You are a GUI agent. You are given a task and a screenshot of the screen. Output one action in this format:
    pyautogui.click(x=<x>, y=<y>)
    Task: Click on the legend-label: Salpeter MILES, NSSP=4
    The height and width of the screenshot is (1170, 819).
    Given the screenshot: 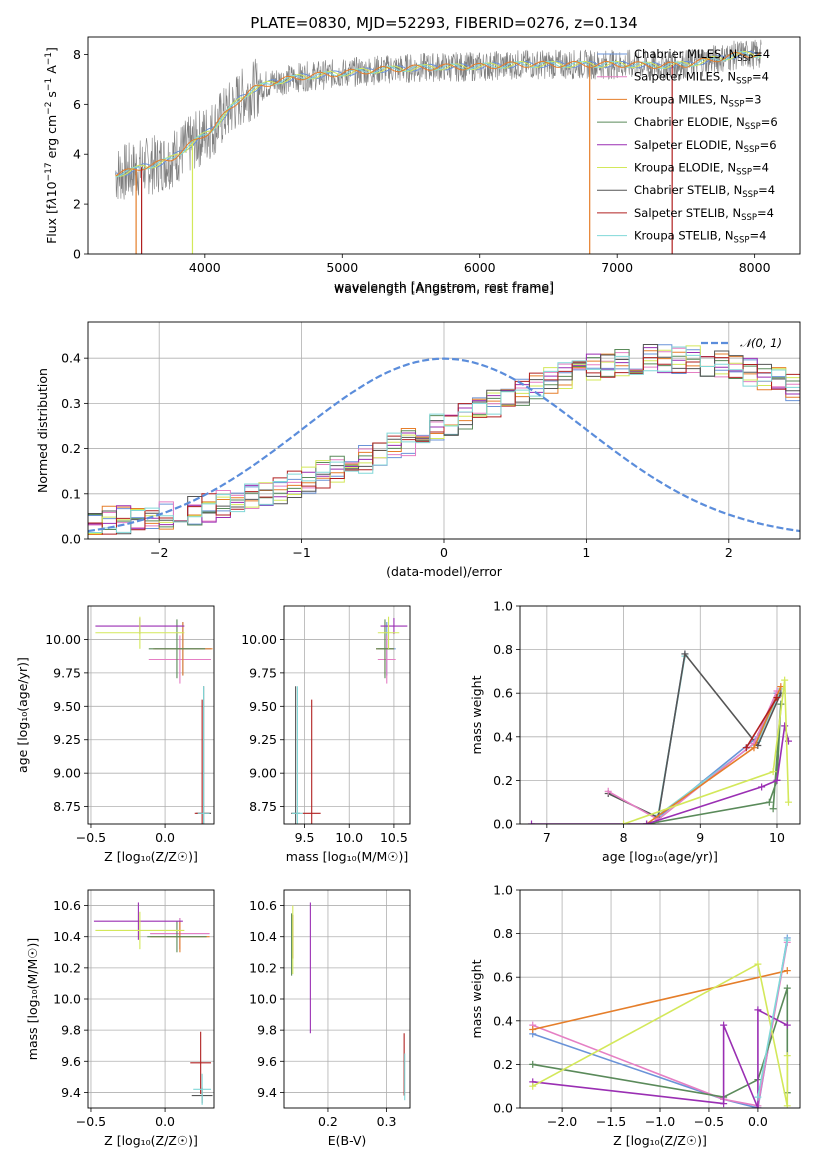 What is the action you would take?
    pyautogui.click(x=701, y=78)
    